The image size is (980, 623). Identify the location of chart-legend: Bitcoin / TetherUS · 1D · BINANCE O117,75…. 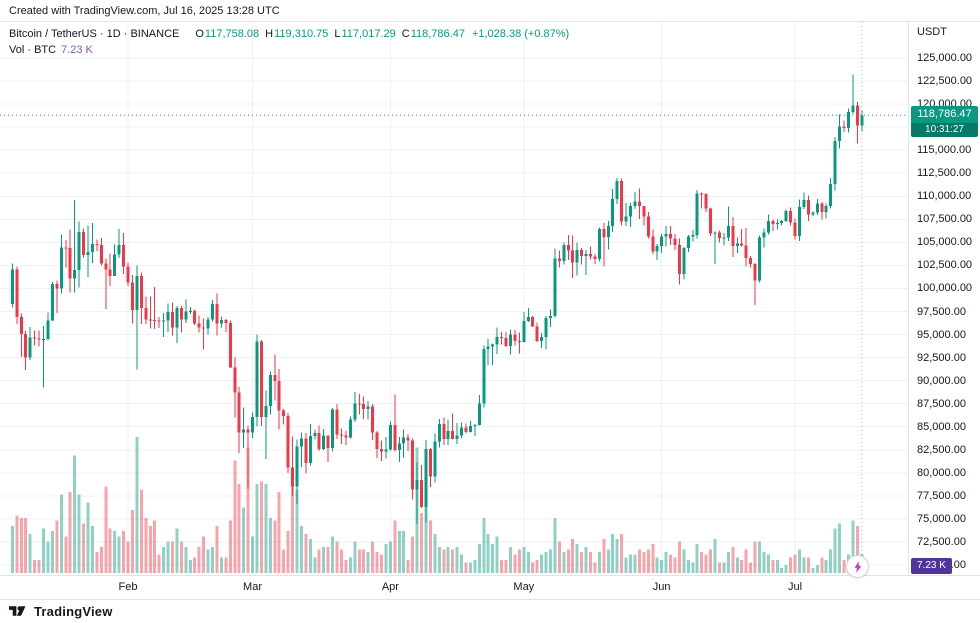
(289, 42).